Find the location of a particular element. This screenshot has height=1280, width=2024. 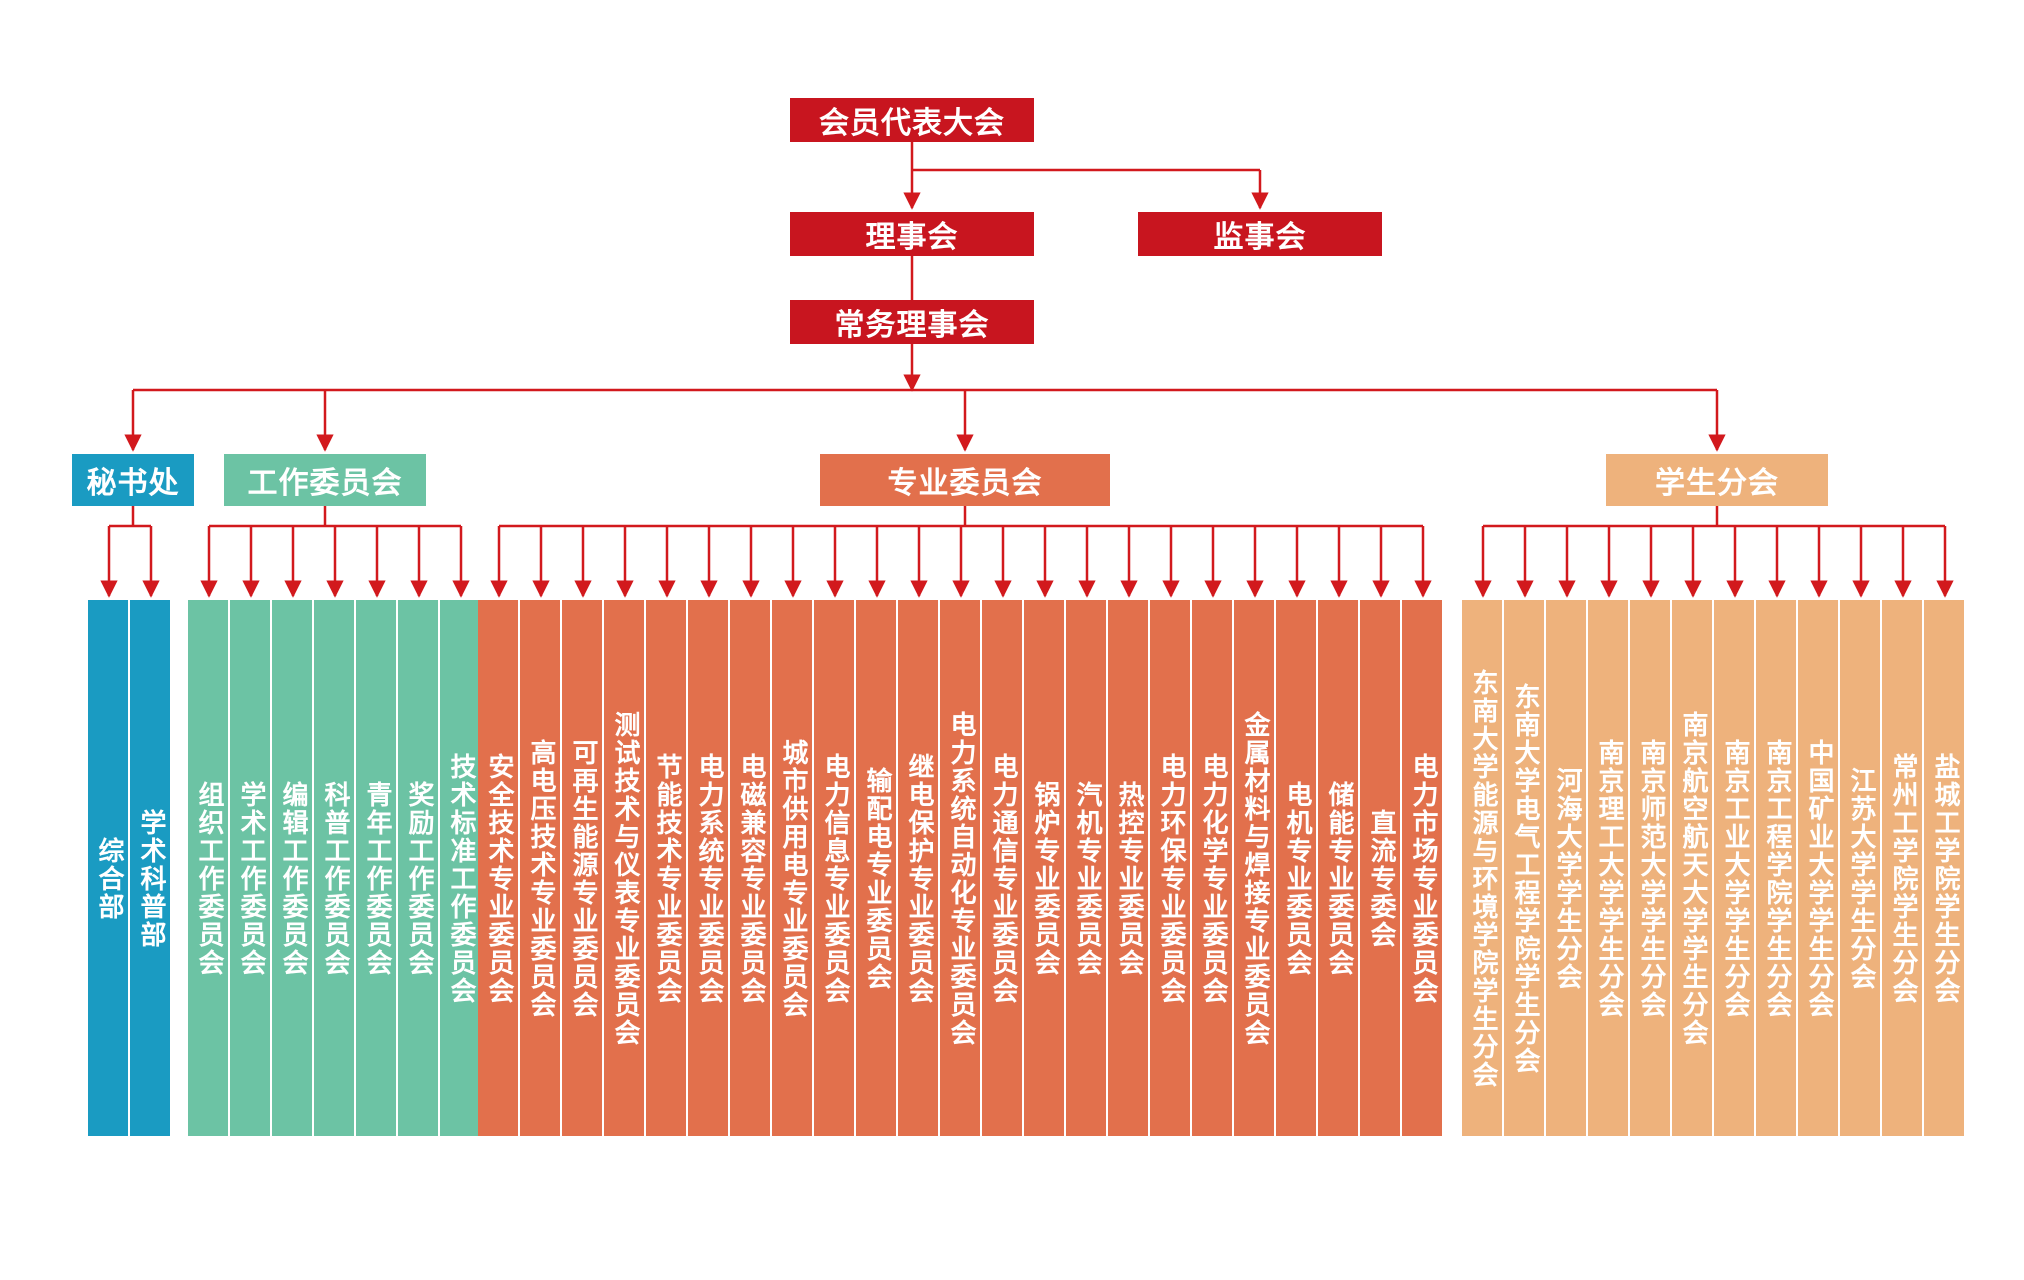

secretariat-item-1: 综合部 is located at coordinates (109, 868).